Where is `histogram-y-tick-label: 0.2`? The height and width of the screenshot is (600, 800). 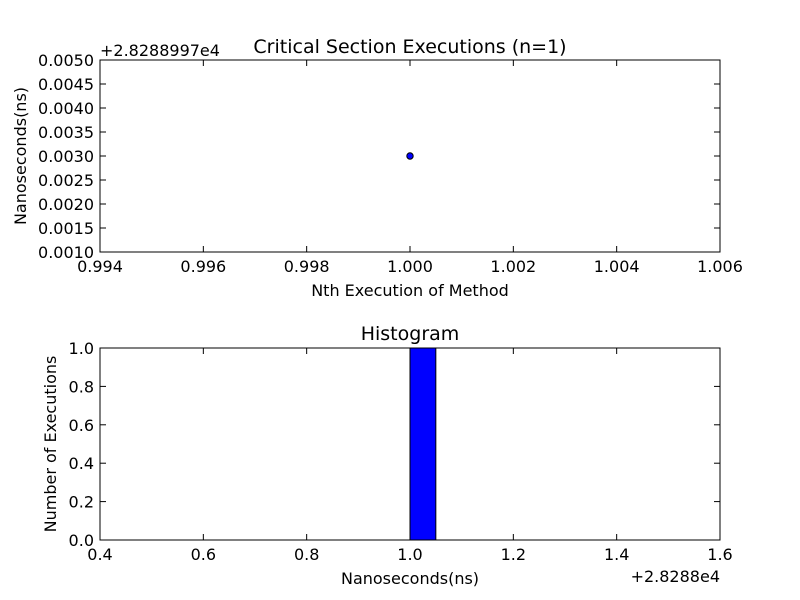
histogram-y-tick-label: 0.2 is located at coordinates (81, 502).